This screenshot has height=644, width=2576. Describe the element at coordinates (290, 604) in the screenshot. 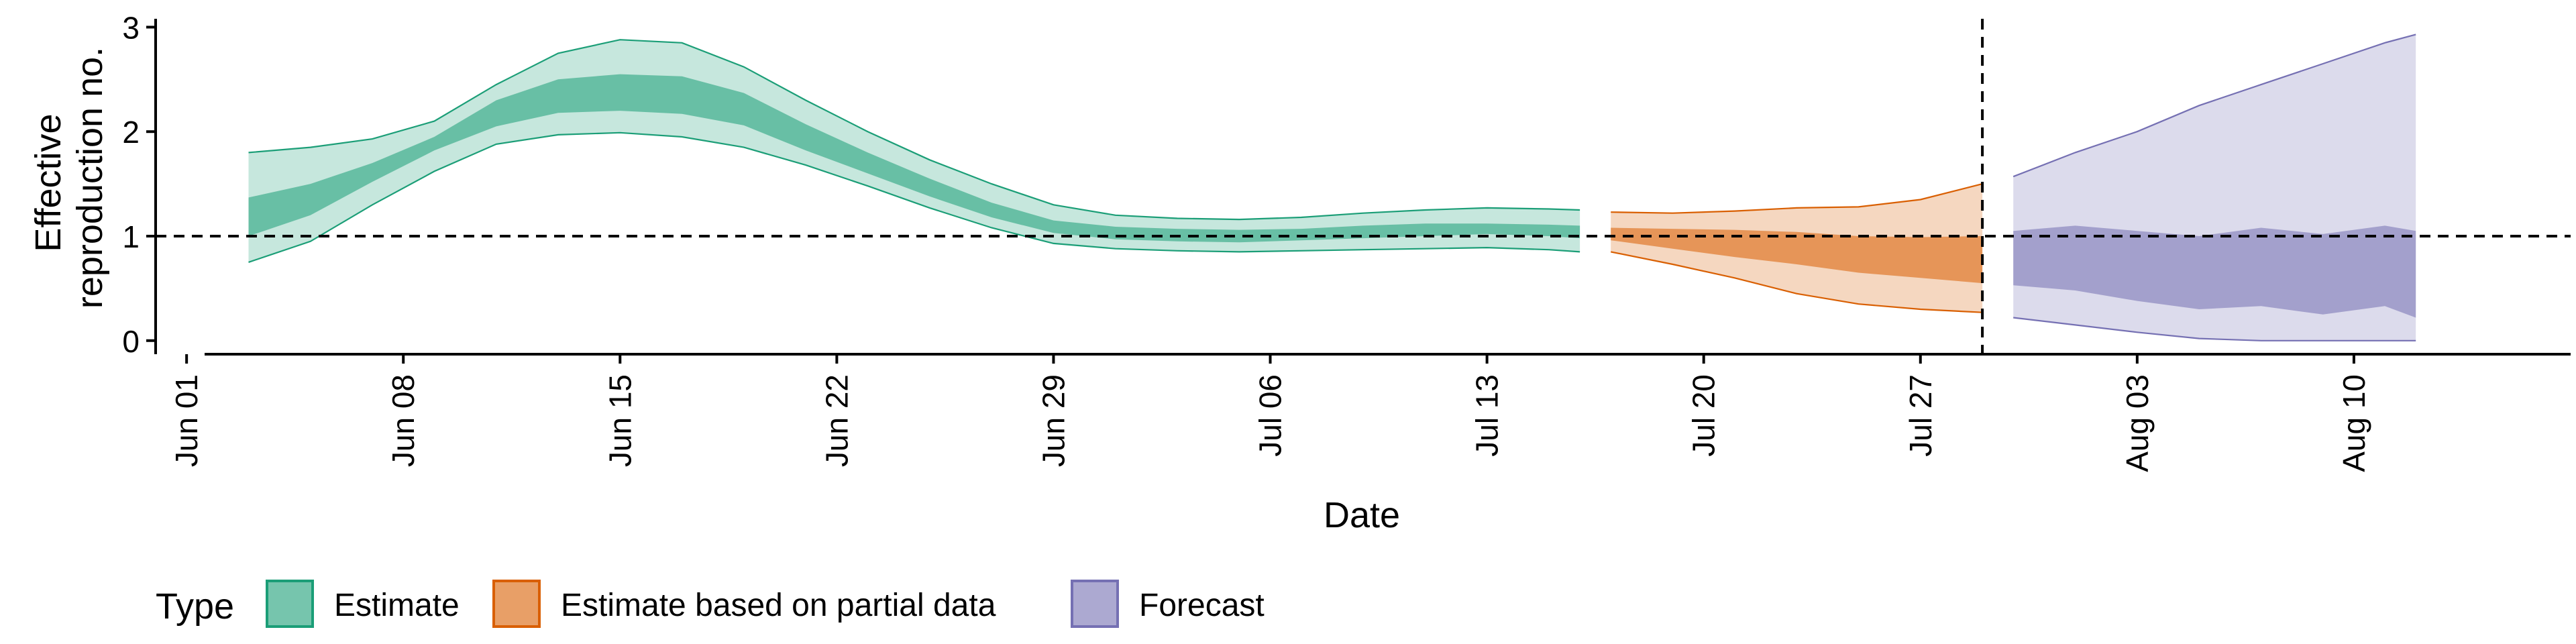

I see `legend-key-estimate` at that location.